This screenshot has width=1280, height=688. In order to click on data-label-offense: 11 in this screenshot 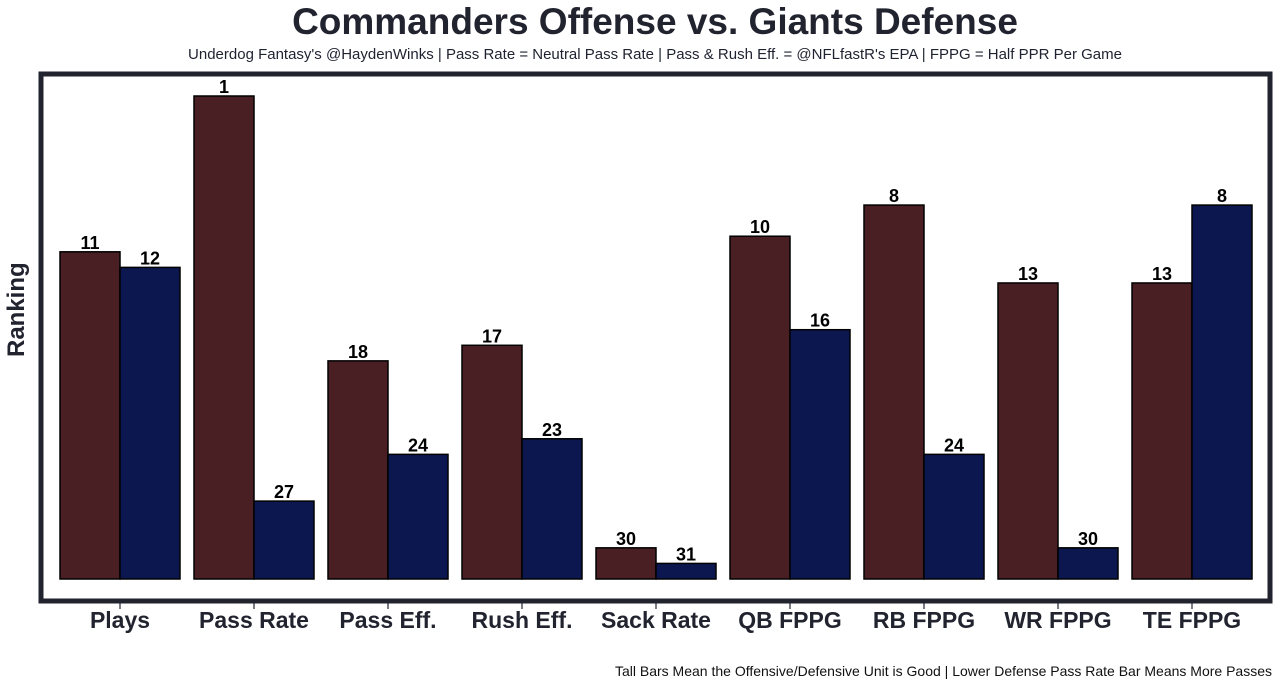, I will do `click(89, 243)`.